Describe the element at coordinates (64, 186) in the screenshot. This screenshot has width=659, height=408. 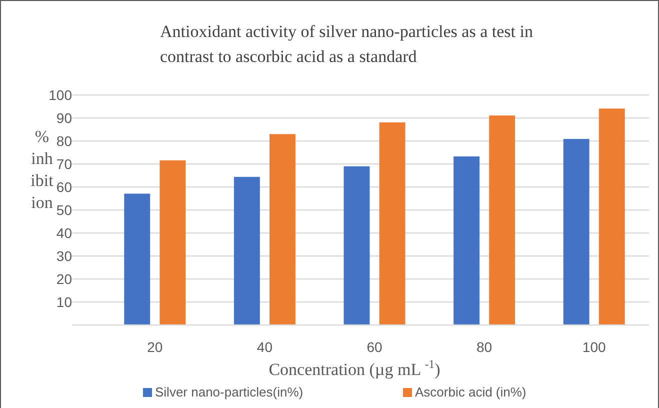
I see `y-tick-label: 60` at that location.